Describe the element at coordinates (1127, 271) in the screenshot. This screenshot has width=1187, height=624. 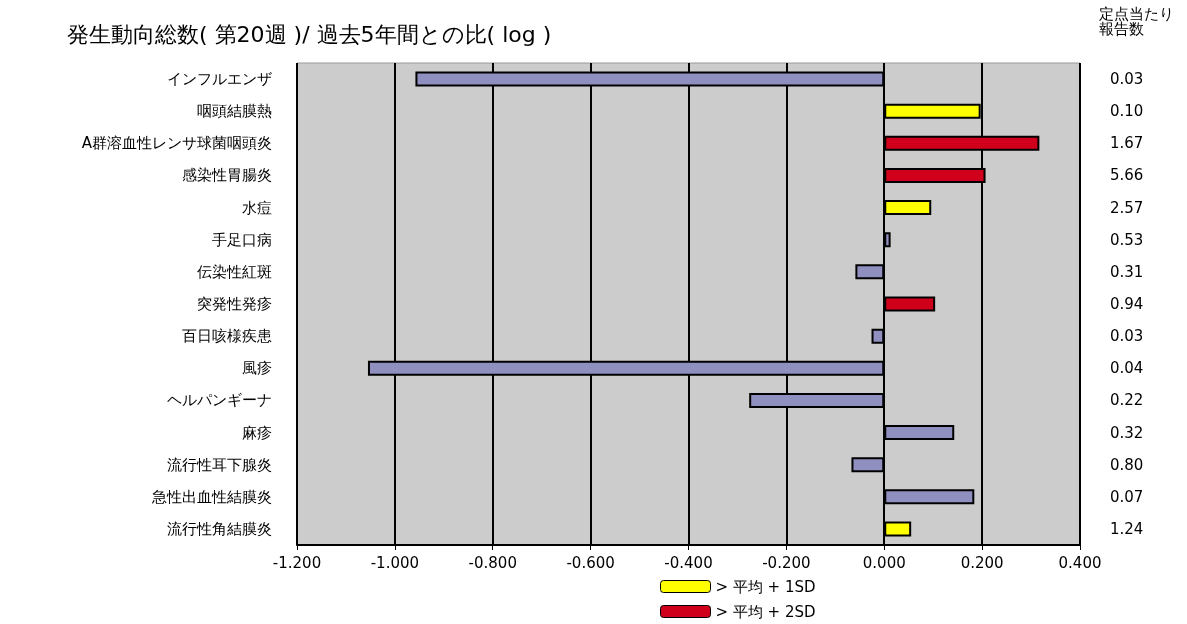
I see `y2-tick-label: 0.31` at that location.